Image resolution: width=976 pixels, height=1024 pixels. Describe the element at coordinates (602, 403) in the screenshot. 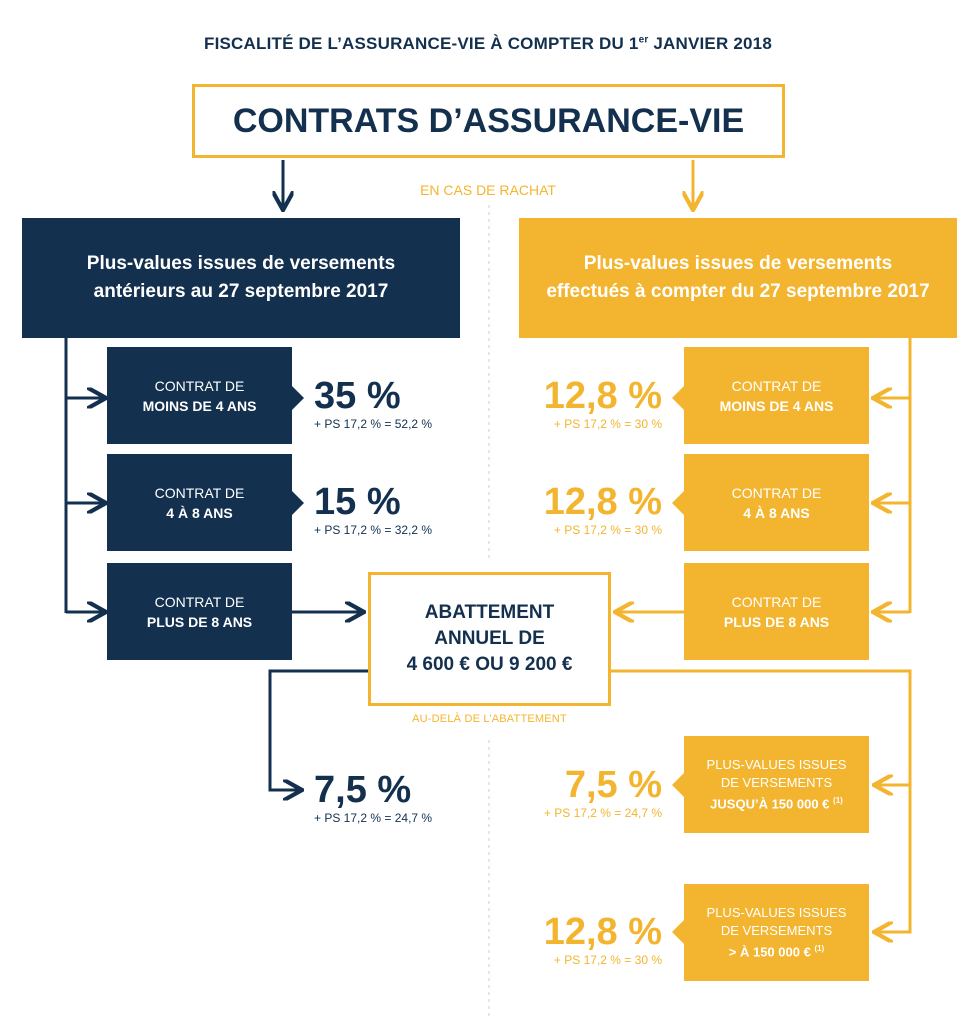

I see `right-rate-moins-4-ans: 12,8 % + PS 17,2 % = 30 %` at that location.